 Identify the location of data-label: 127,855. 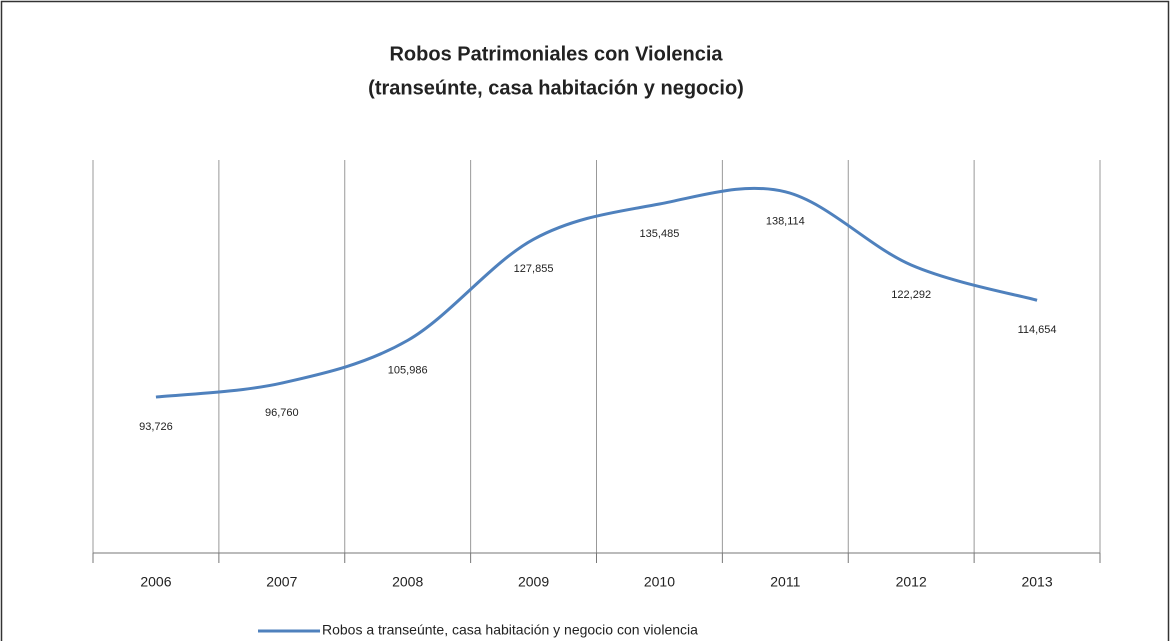
(534, 269).